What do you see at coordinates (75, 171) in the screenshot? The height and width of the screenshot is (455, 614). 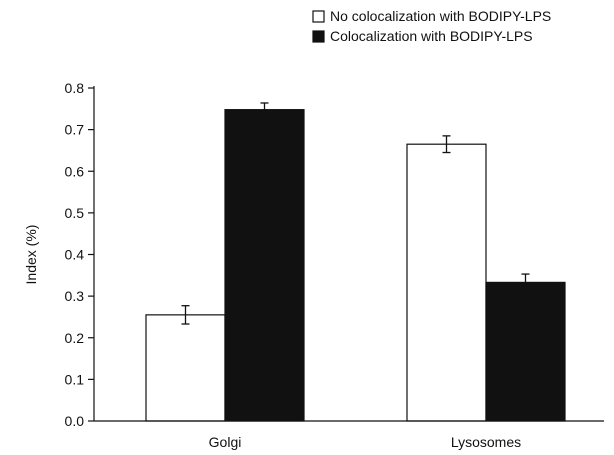 I see `y-tick-label: 0.6` at bounding box center [75, 171].